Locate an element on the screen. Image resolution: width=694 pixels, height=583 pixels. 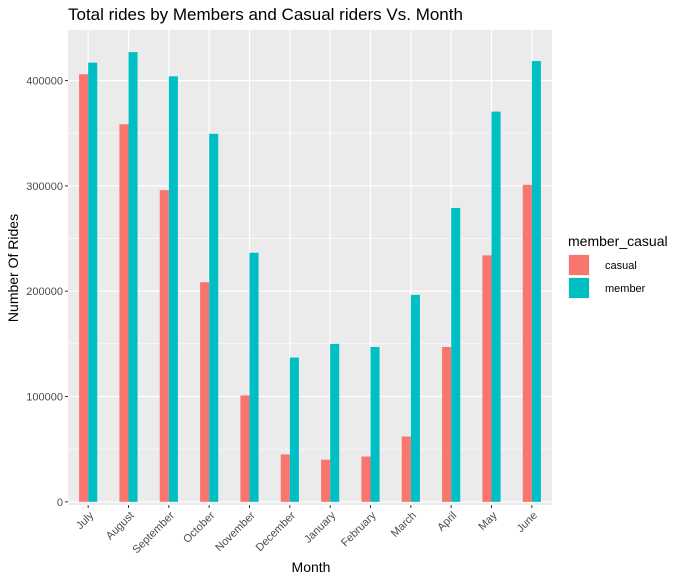
bar-casual-august is located at coordinates (124, 313).